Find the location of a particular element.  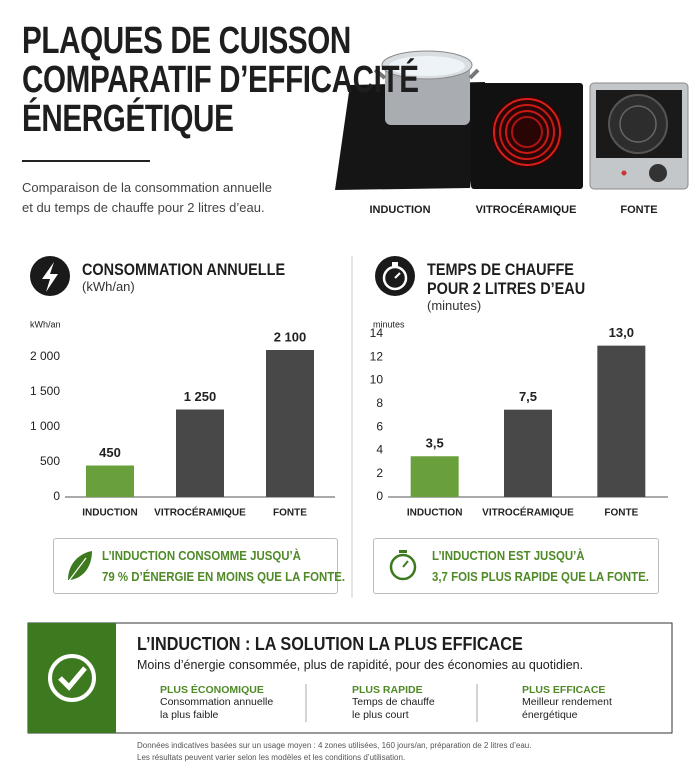

callout-line: L’INDUCTION EST JUSQU’À is located at coordinates (508, 555).